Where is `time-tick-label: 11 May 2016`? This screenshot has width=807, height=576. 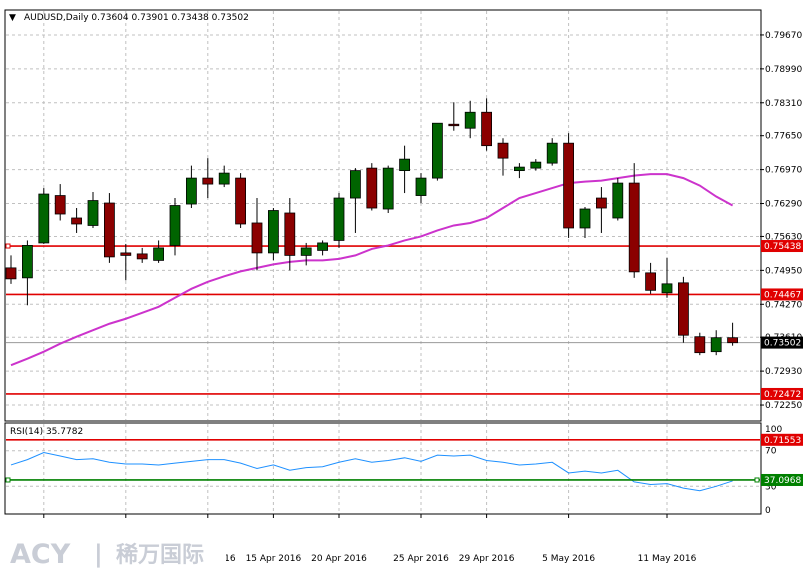
time-tick-label: 11 May 2016 is located at coordinates (667, 559).